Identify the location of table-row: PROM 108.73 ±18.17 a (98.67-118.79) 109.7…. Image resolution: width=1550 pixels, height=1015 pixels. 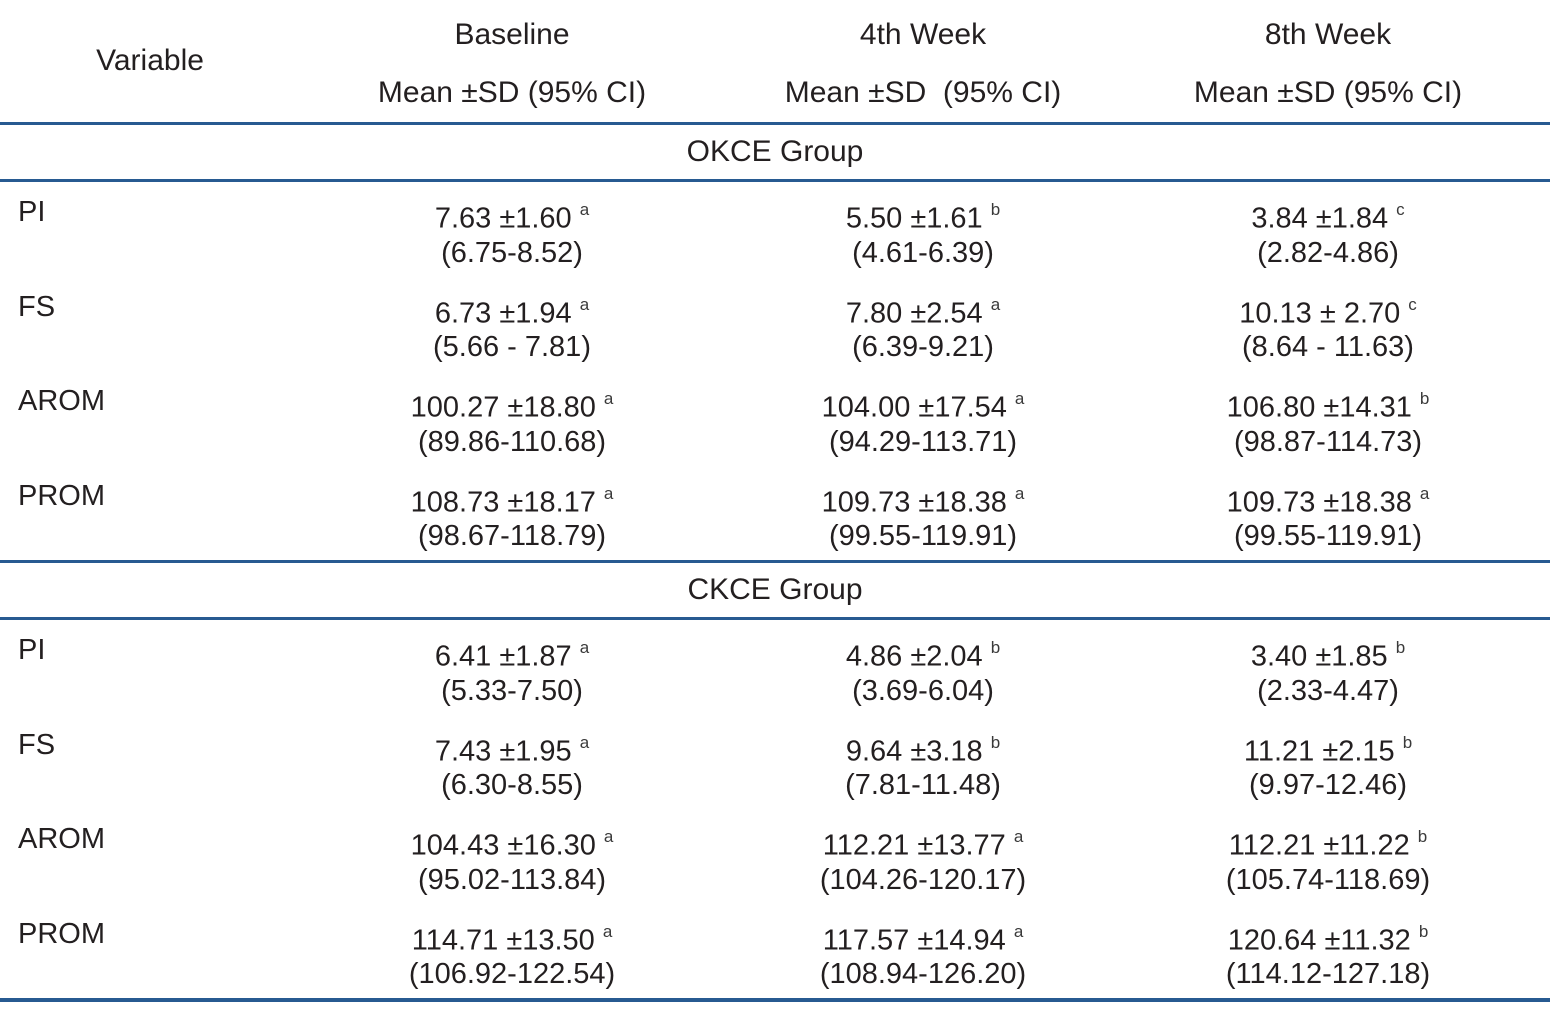
(775, 513).